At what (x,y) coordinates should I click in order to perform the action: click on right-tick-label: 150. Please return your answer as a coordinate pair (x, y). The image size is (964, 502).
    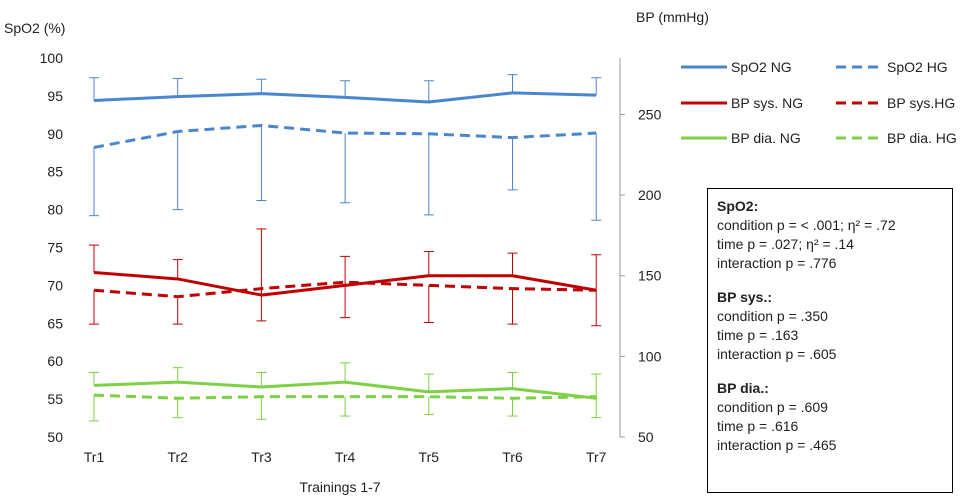
    Looking at the image, I should click on (650, 276).